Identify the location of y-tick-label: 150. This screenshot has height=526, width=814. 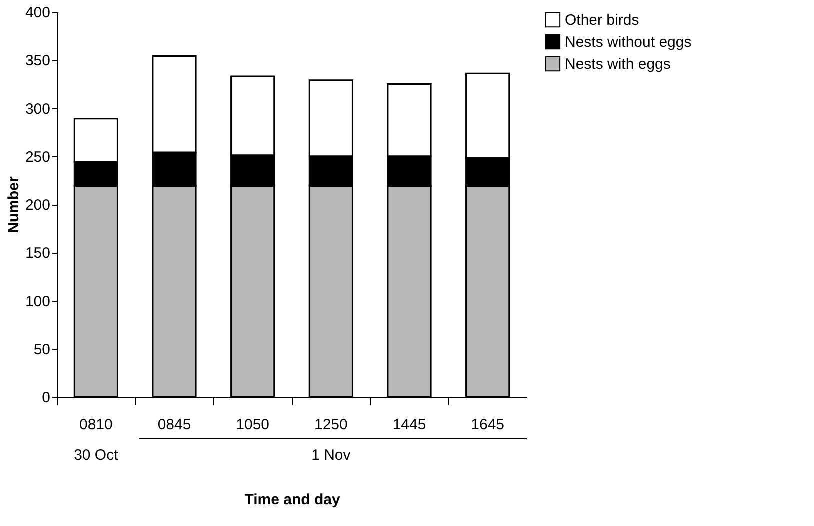
(37, 253).